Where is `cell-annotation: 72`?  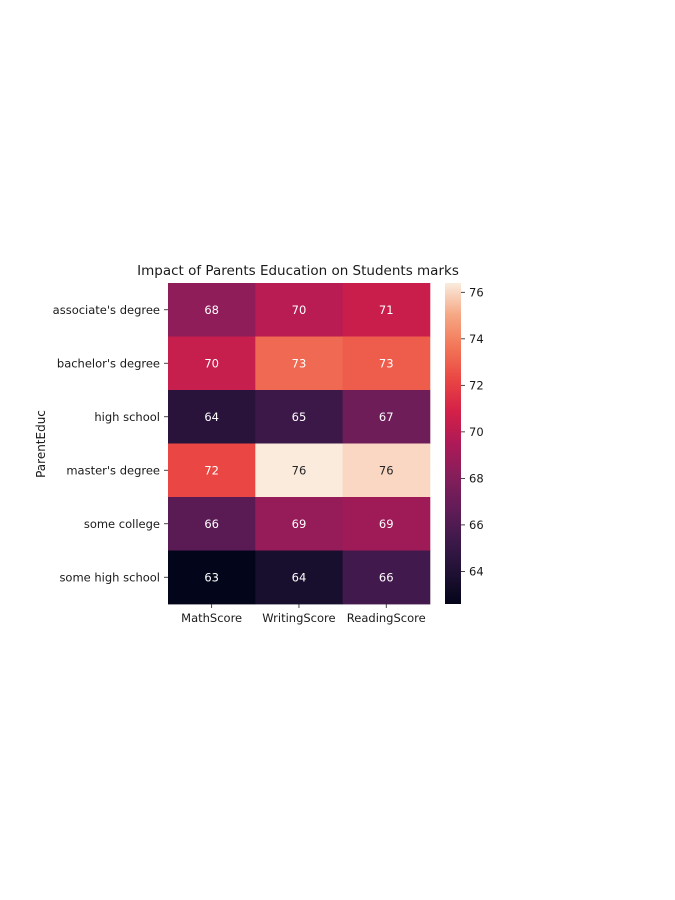 cell-annotation: 72 is located at coordinates (211, 470).